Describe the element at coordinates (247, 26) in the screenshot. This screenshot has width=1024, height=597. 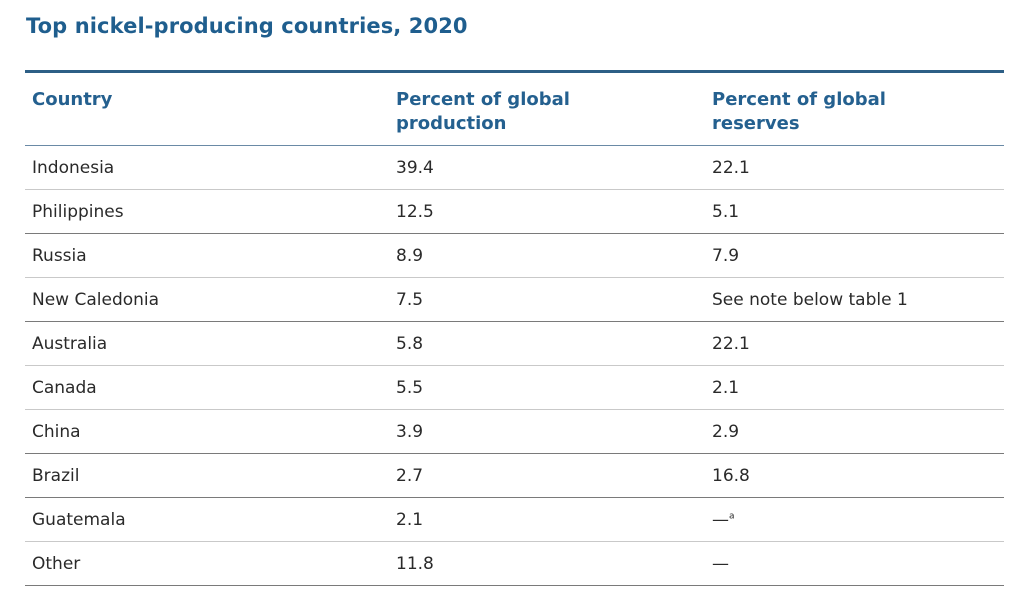
I see `page-title: Top nickel-producing countries, 2020` at that location.